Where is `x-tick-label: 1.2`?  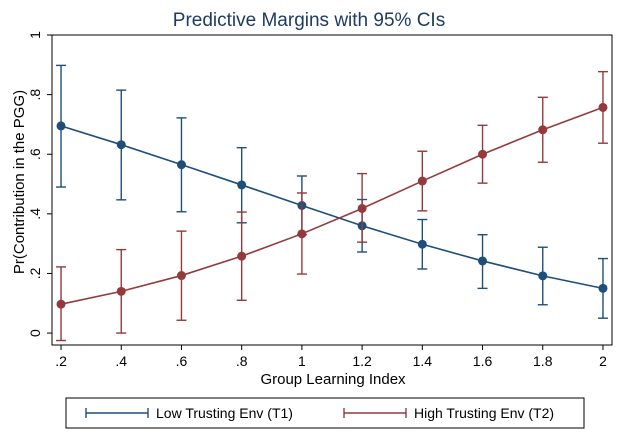
x-tick-label: 1.2 is located at coordinates (362, 361).